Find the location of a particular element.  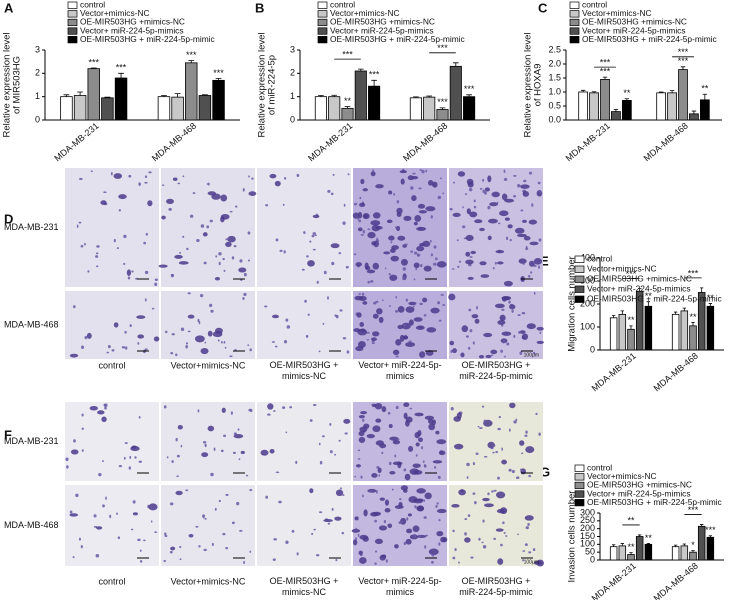

legend-label: Vector+mimics-NC is located at coordinates (622, 476).